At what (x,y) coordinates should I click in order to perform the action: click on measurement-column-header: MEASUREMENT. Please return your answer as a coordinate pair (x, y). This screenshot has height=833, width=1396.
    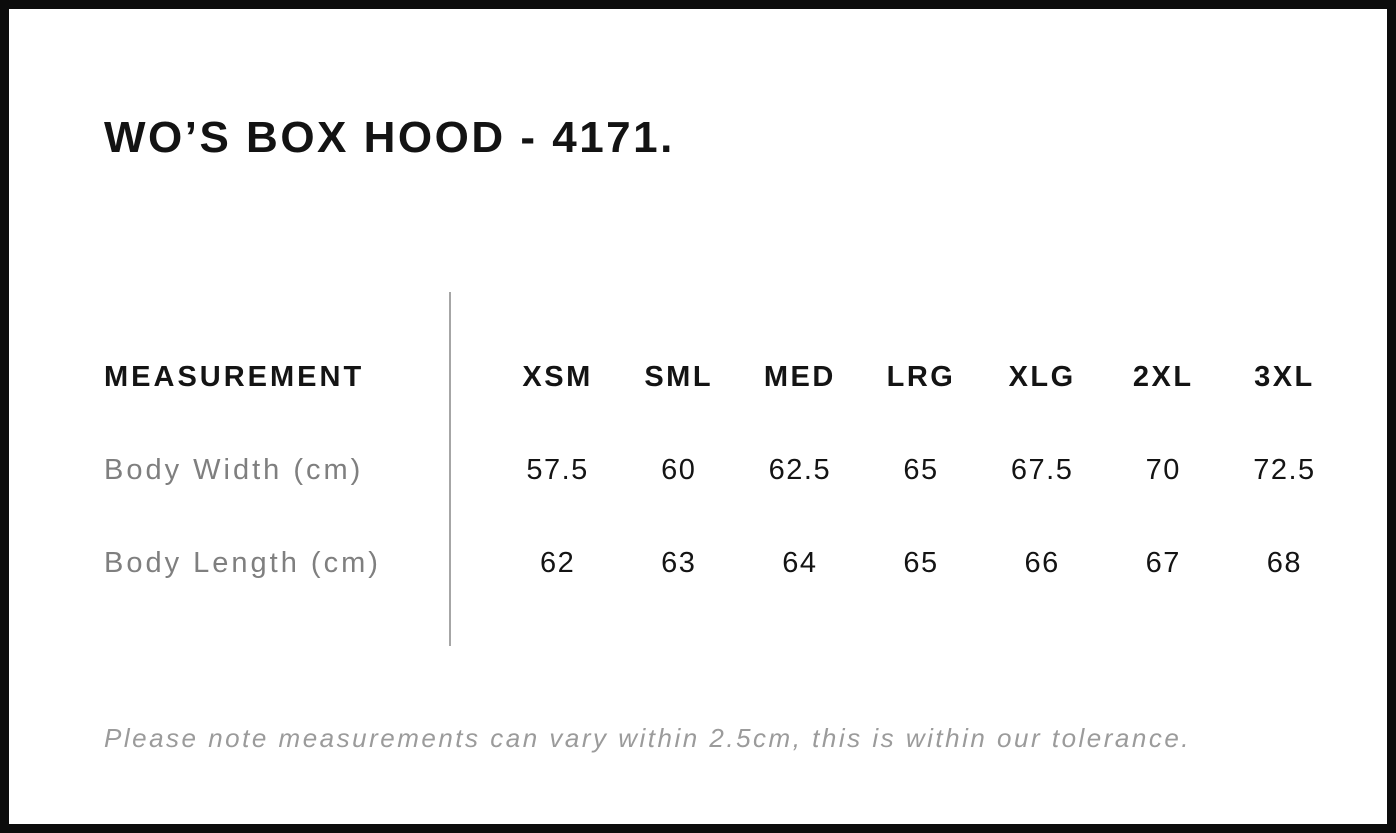
    Looking at the image, I should click on (234, 377).